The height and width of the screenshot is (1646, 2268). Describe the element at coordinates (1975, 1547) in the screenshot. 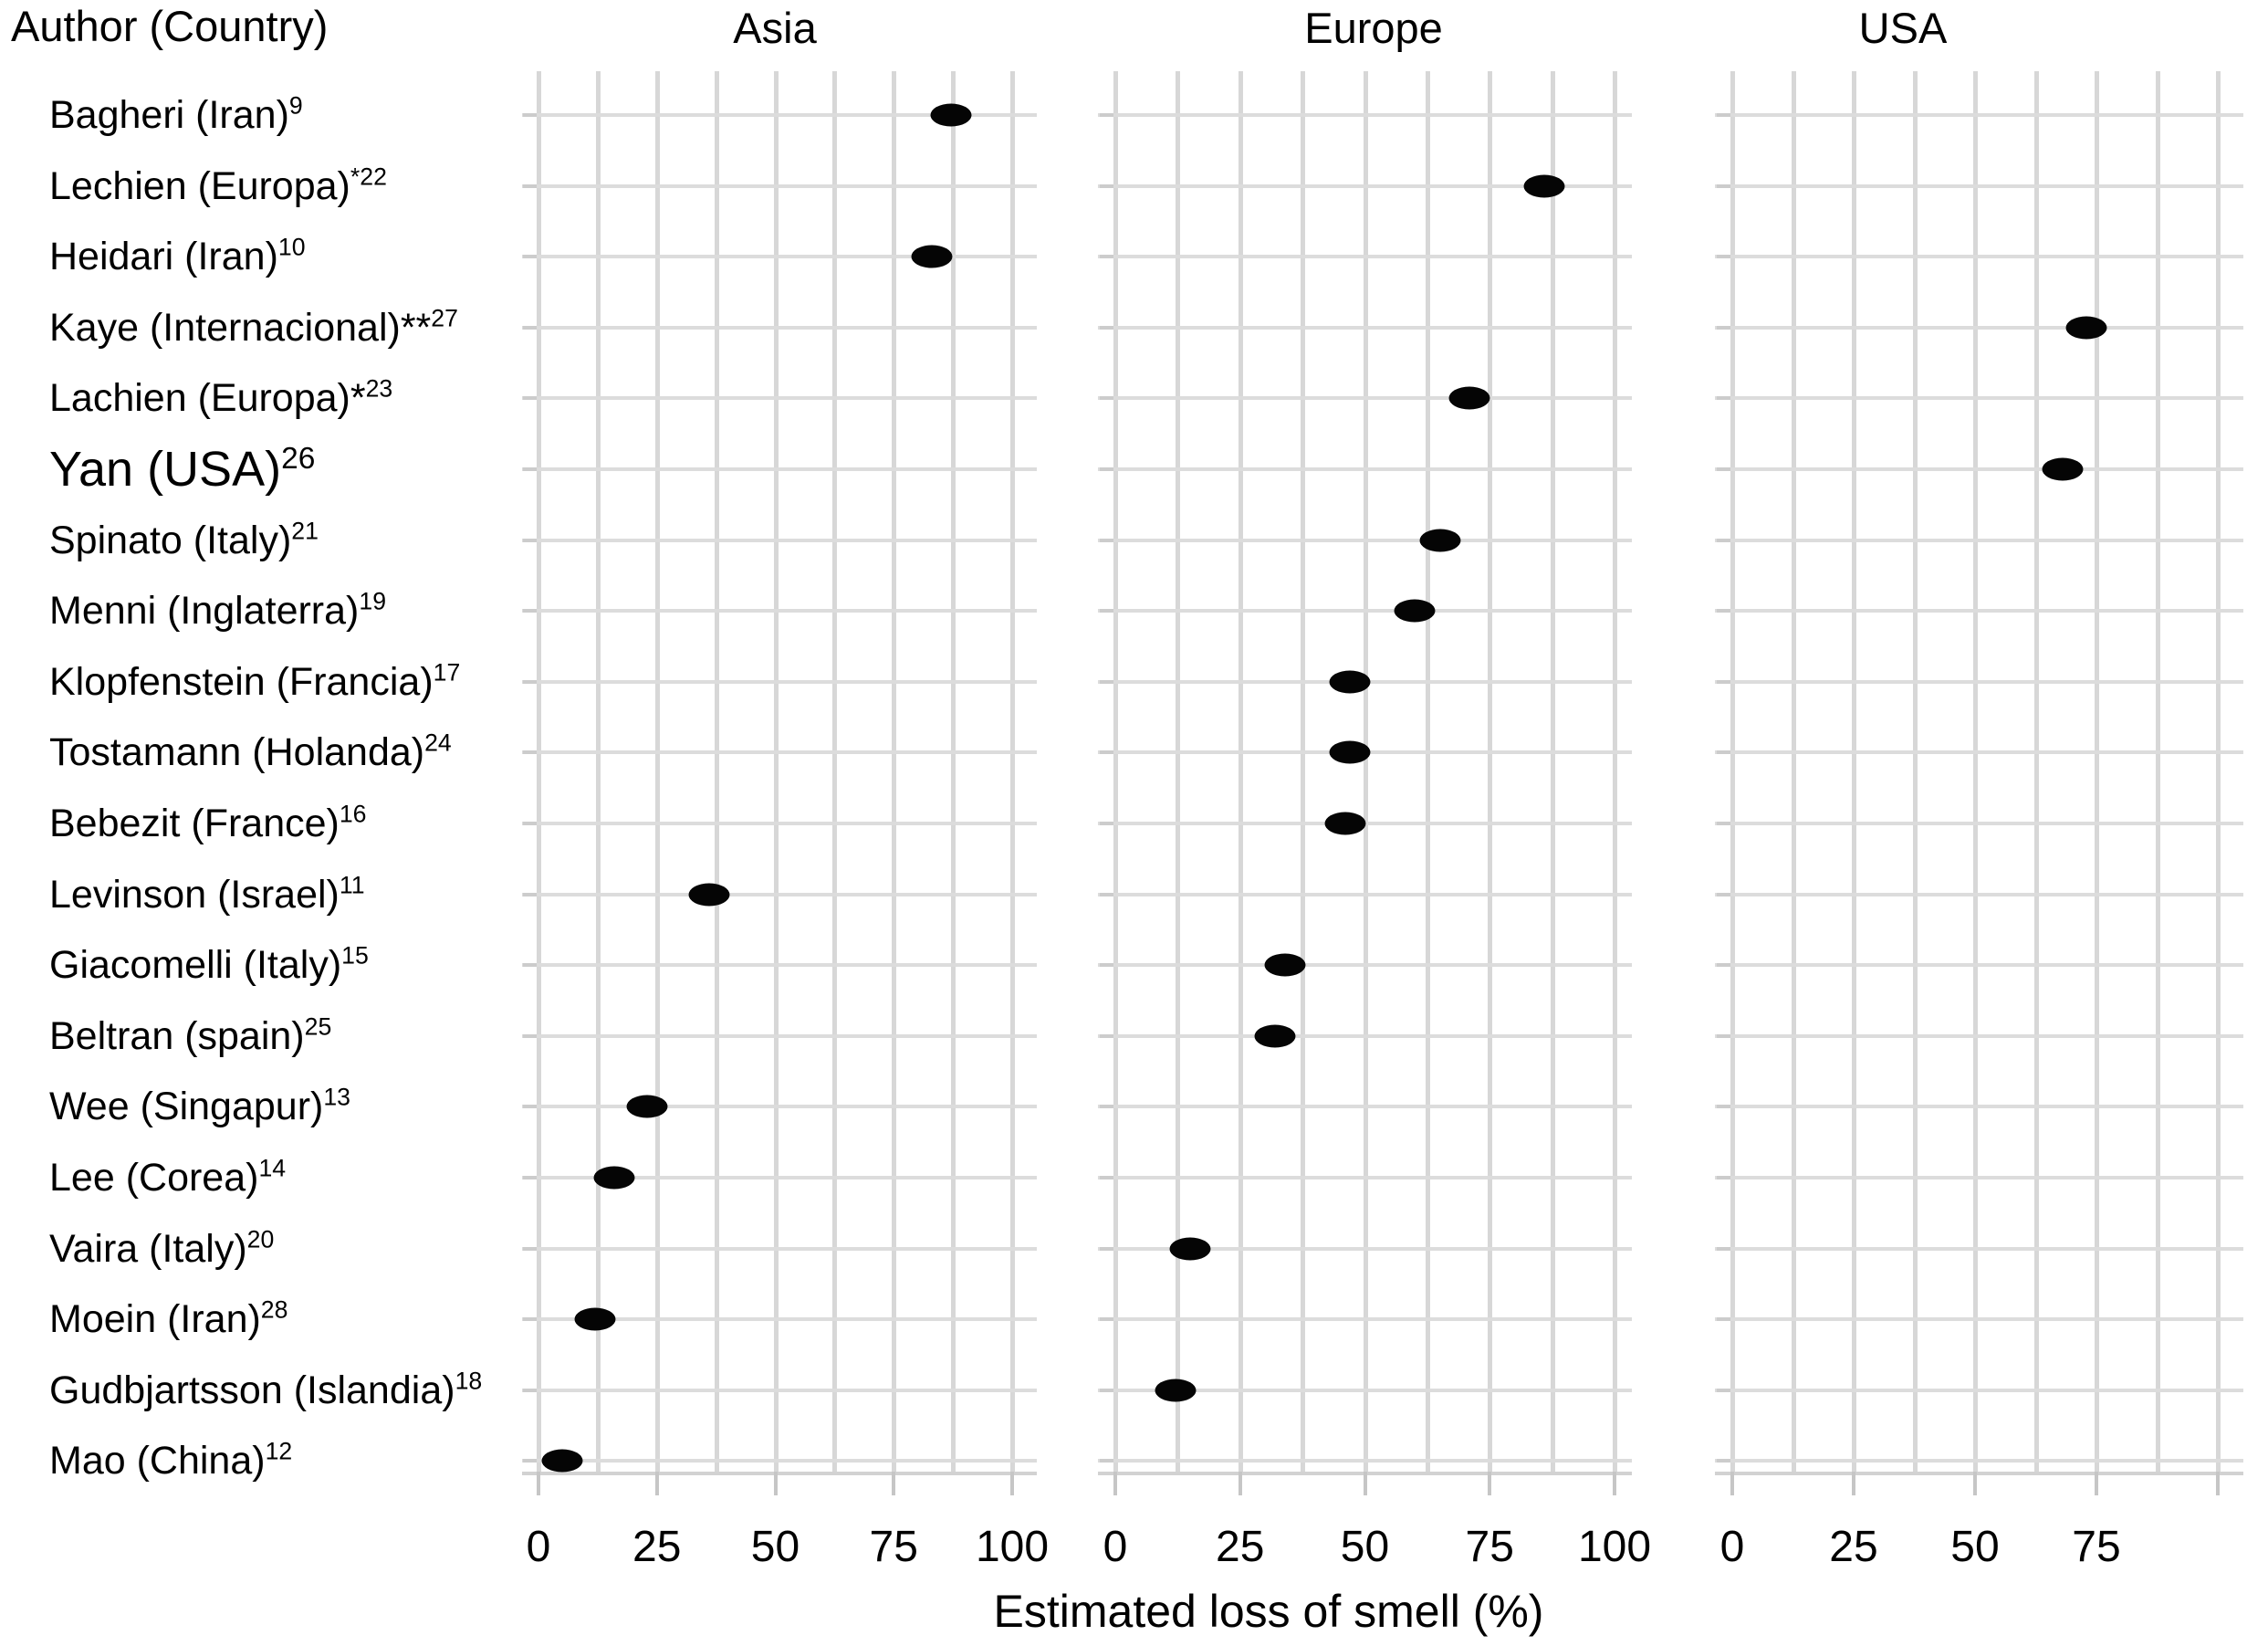

I see `x-tick-label: 50` at that location.